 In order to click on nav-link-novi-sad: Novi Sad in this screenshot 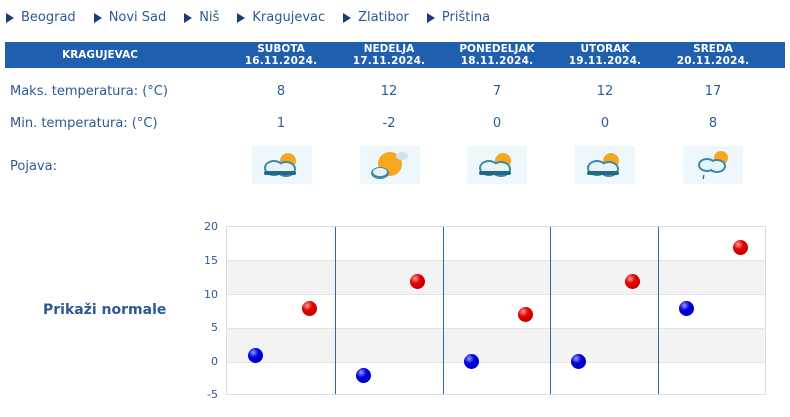, I will do `click(130, 17)`.